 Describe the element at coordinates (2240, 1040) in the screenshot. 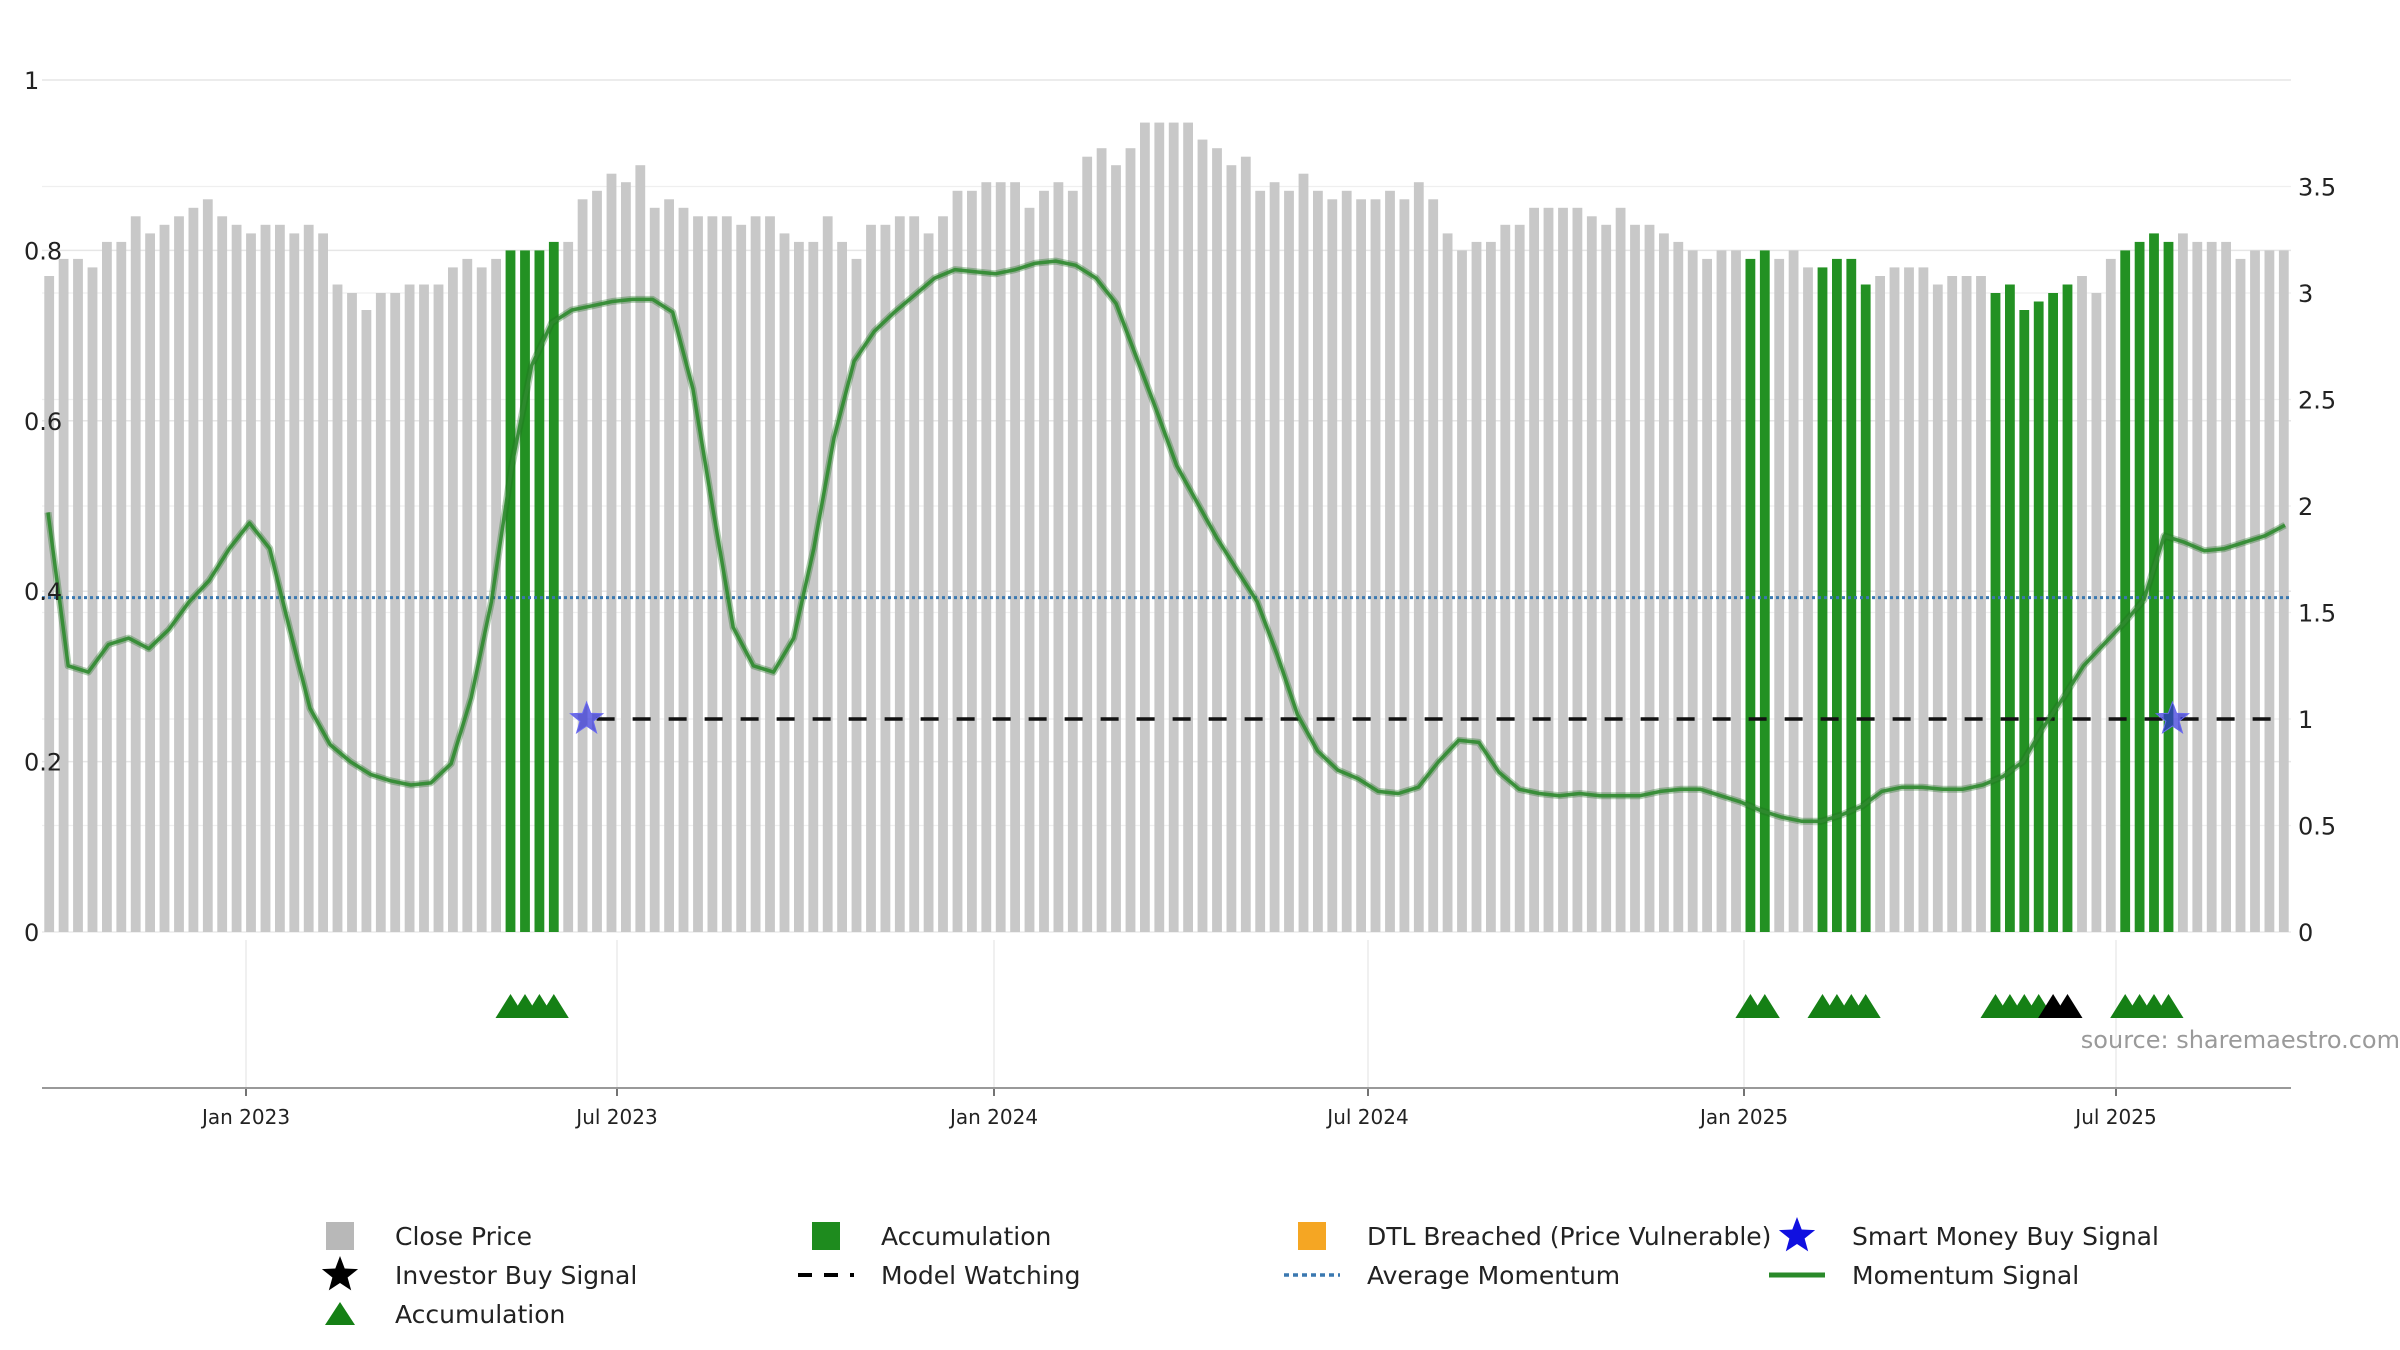

I see `source-label: source: sharemaestro.com` at that location.